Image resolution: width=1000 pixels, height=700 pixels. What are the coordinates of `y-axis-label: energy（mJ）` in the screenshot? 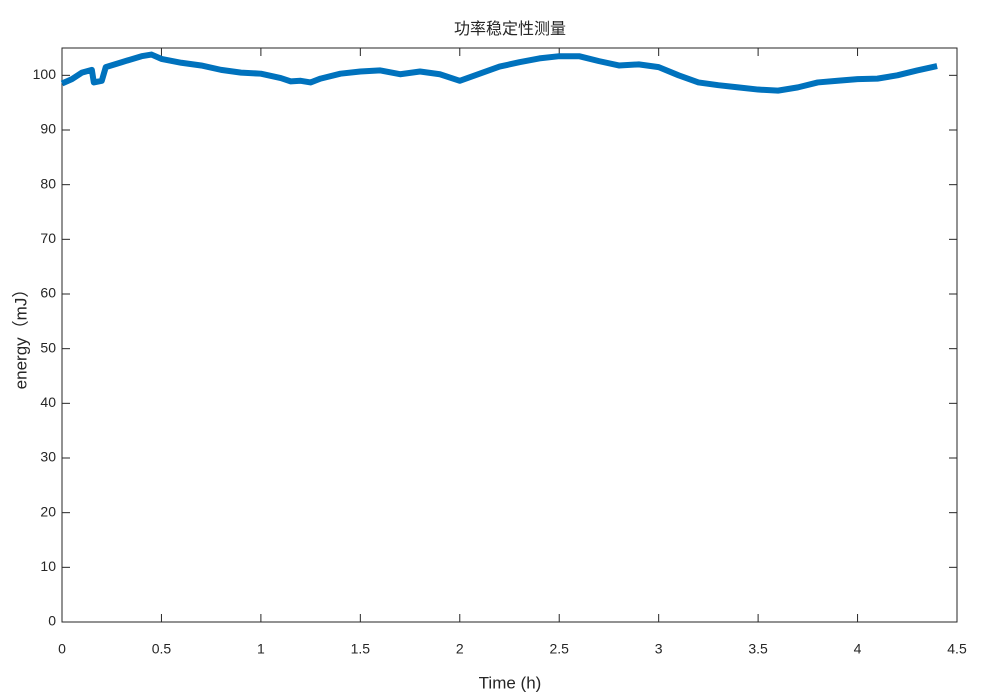 It's located at (20, 335).